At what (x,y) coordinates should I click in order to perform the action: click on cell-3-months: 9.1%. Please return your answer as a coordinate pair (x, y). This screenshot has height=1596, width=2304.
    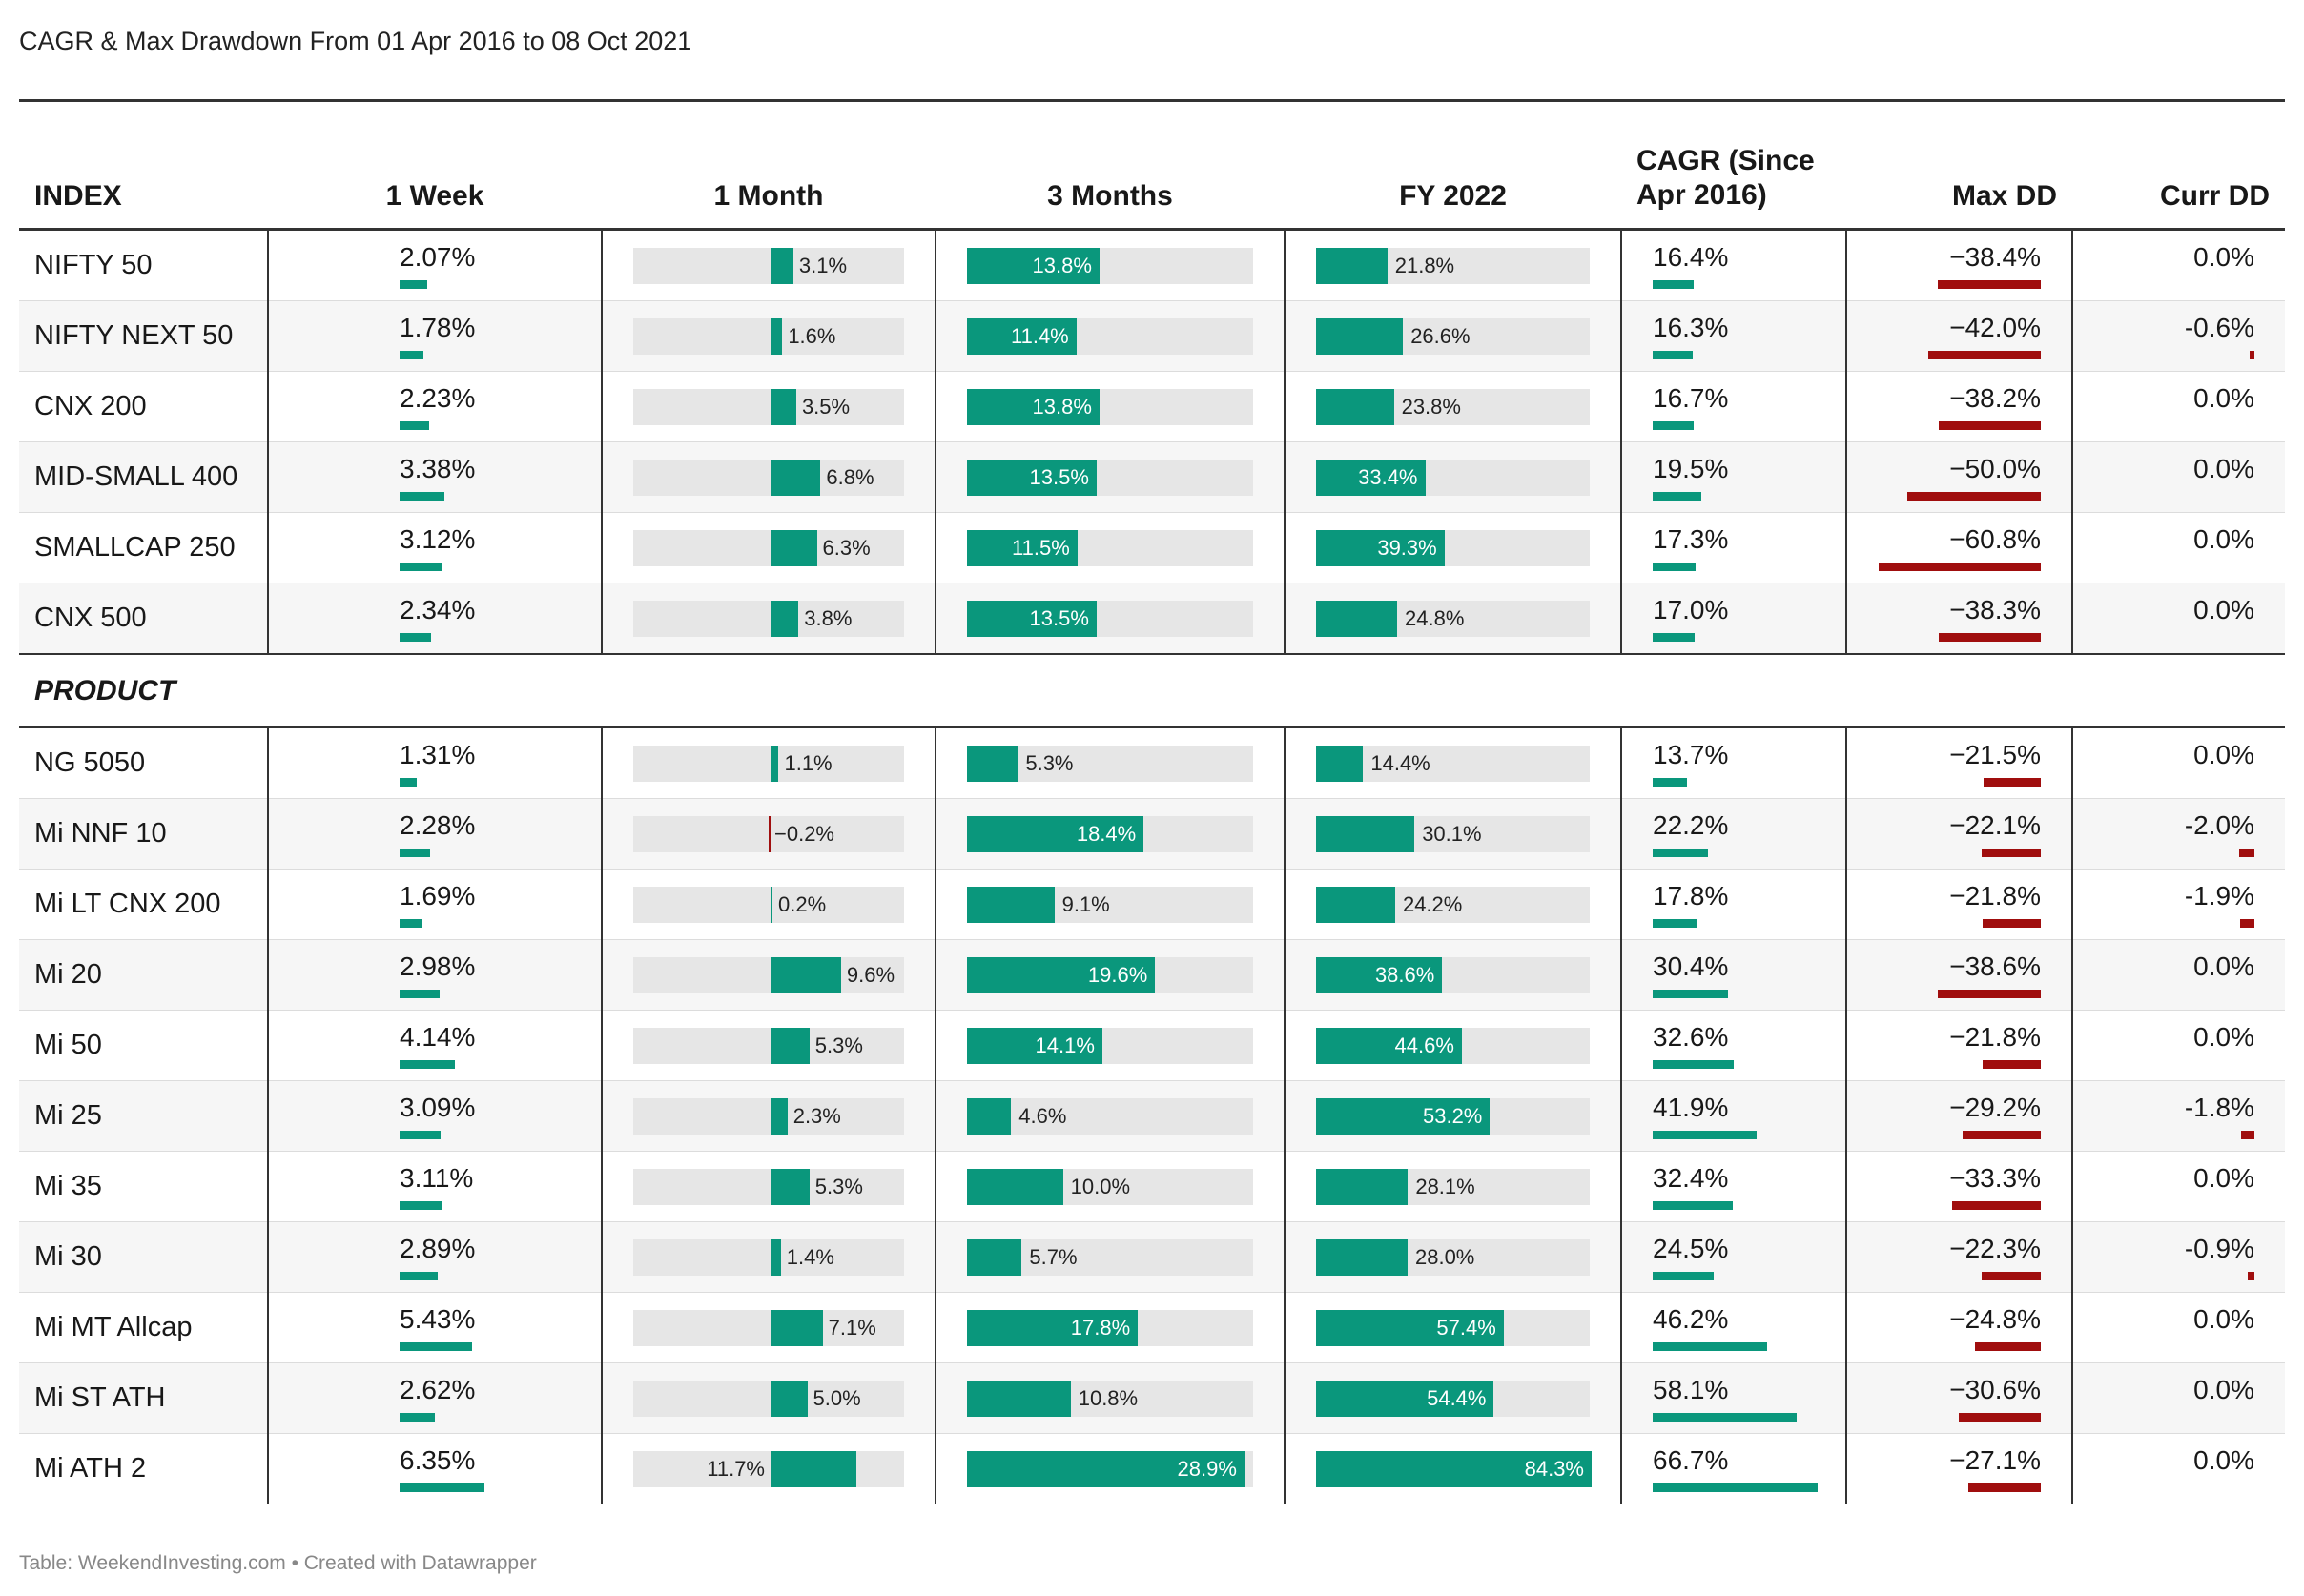
    Looking at the image, I should click on (1110, 904).